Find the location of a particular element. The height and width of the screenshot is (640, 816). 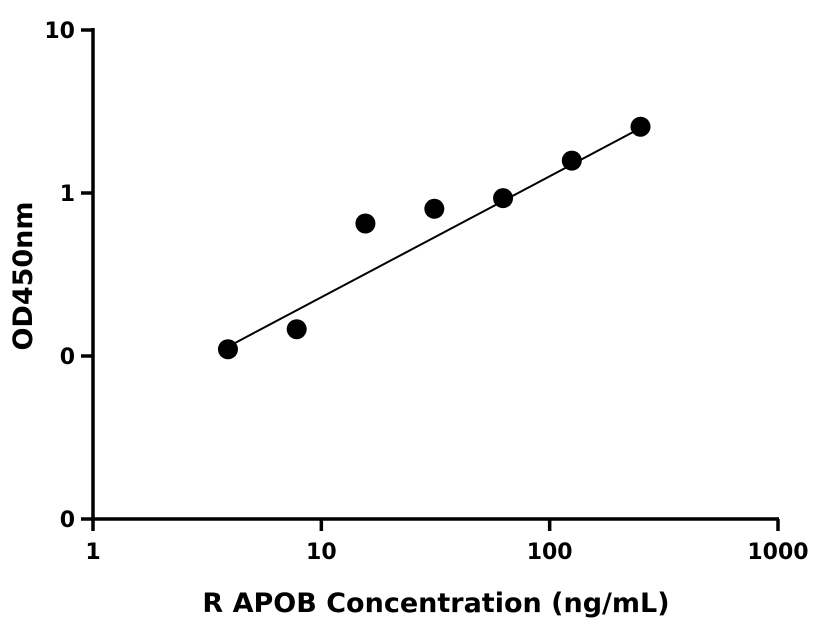

x-tick-label: 1 is located at coordinates (92, 552).